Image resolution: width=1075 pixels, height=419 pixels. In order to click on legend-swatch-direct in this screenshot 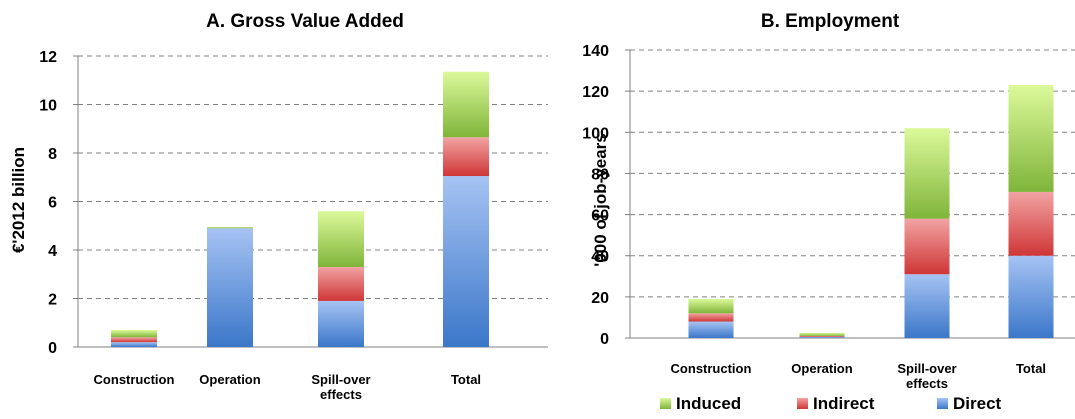, I will do `click(942, 403)`.